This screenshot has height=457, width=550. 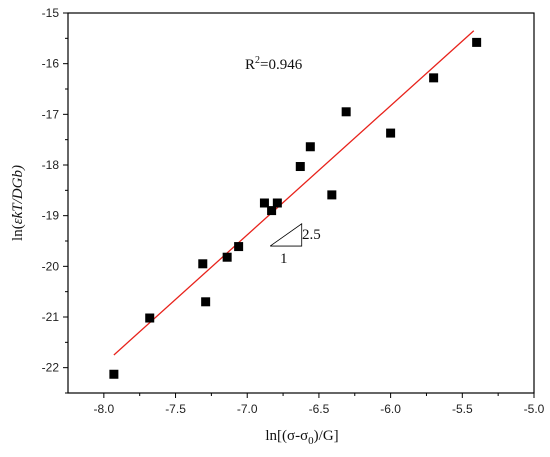 I want to click on y-tick-label: -19, so click(x=51, y=216).